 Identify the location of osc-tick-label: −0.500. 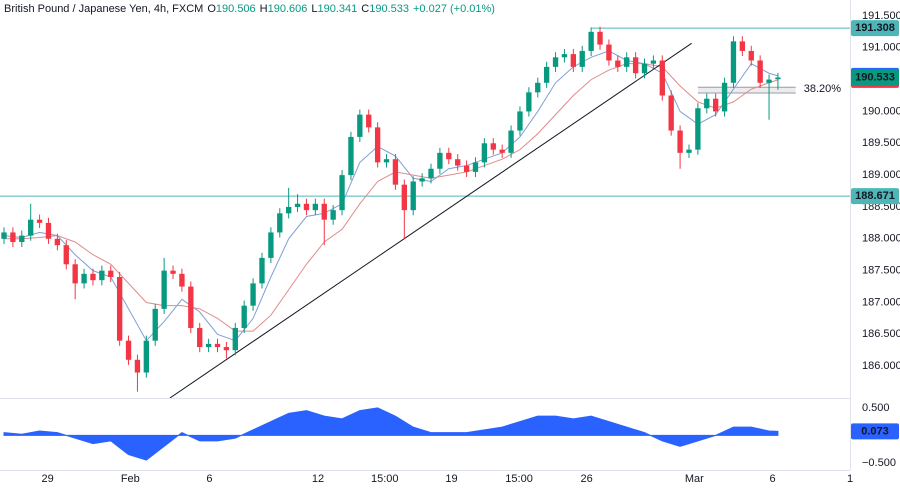
(879, 463).